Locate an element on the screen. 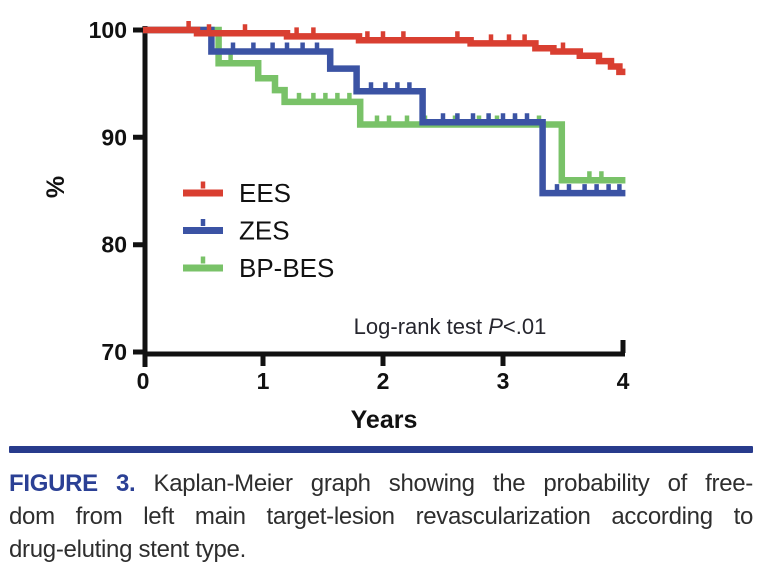 The image size is (762, 588). y-tick-label: 90 is located at coordinates (114, 137).